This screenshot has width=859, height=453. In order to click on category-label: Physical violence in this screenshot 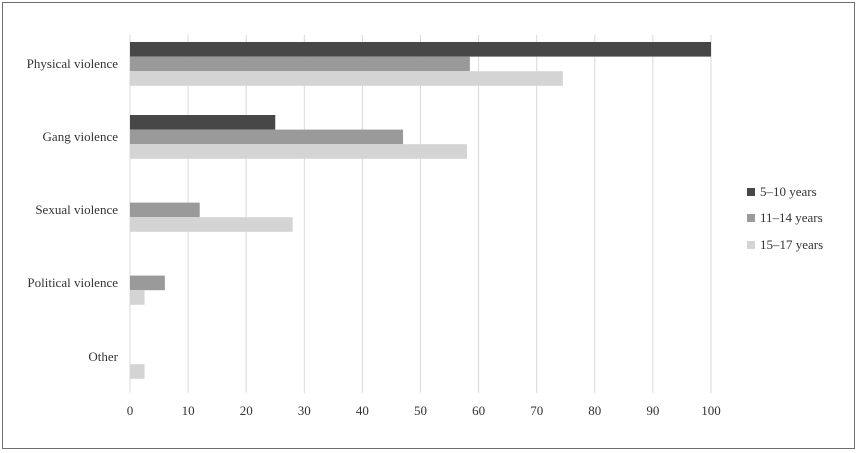, I will do `click(73, 63)`.